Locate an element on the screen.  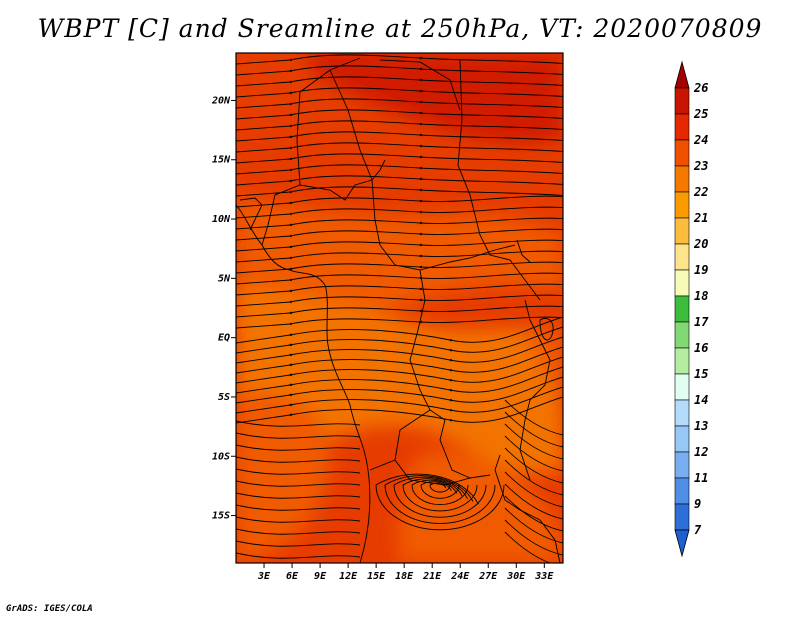
latitude-axis: 20N 15N 10N 5N EQ 5S 10S 15S is located at coordinates (223, 308).